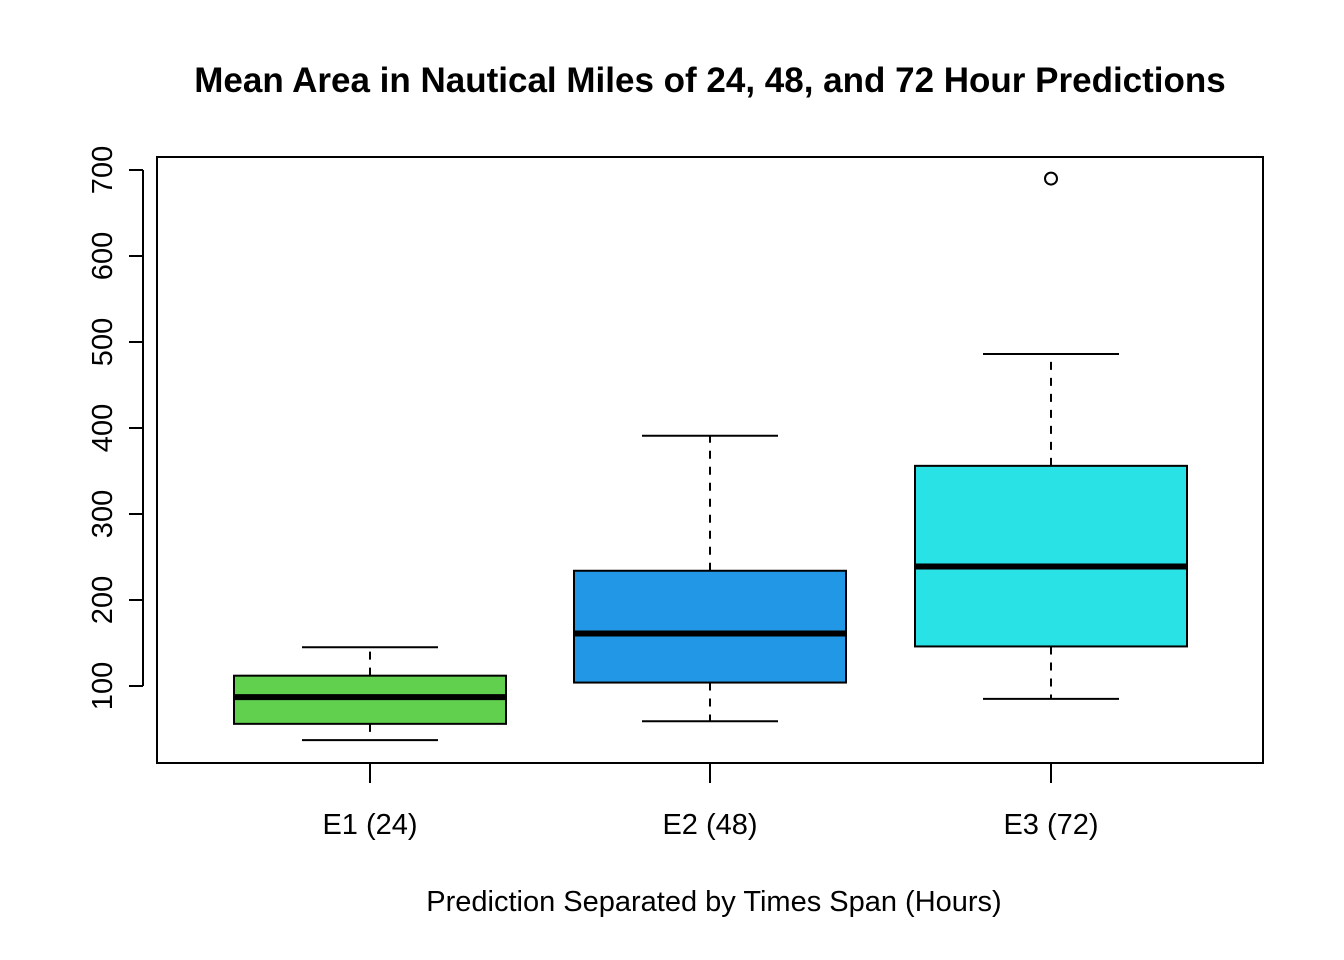 The width and height of the screenshot is (1344, 960). Describe the element at coordinates (103, 256) in the screenshot. I see `y-tick-label: 600` at that location.